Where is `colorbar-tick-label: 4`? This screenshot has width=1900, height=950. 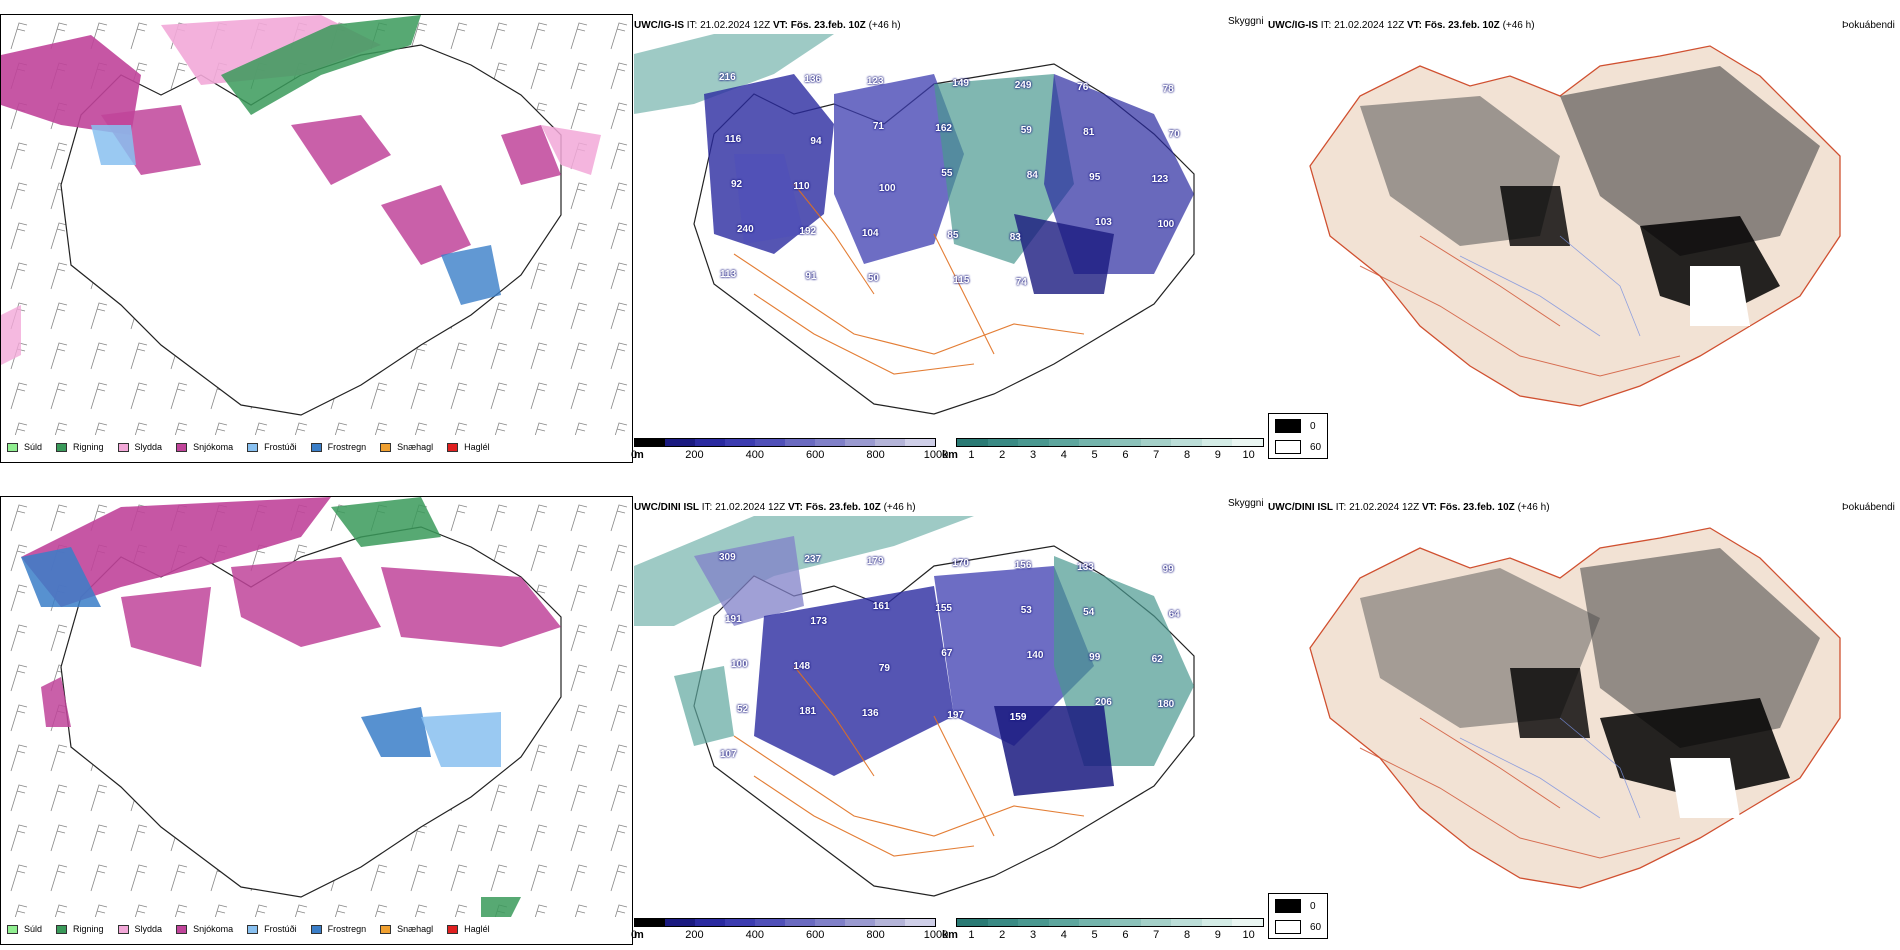 colorbar-tick-label: 4 is located at coordinates (1063, 455).